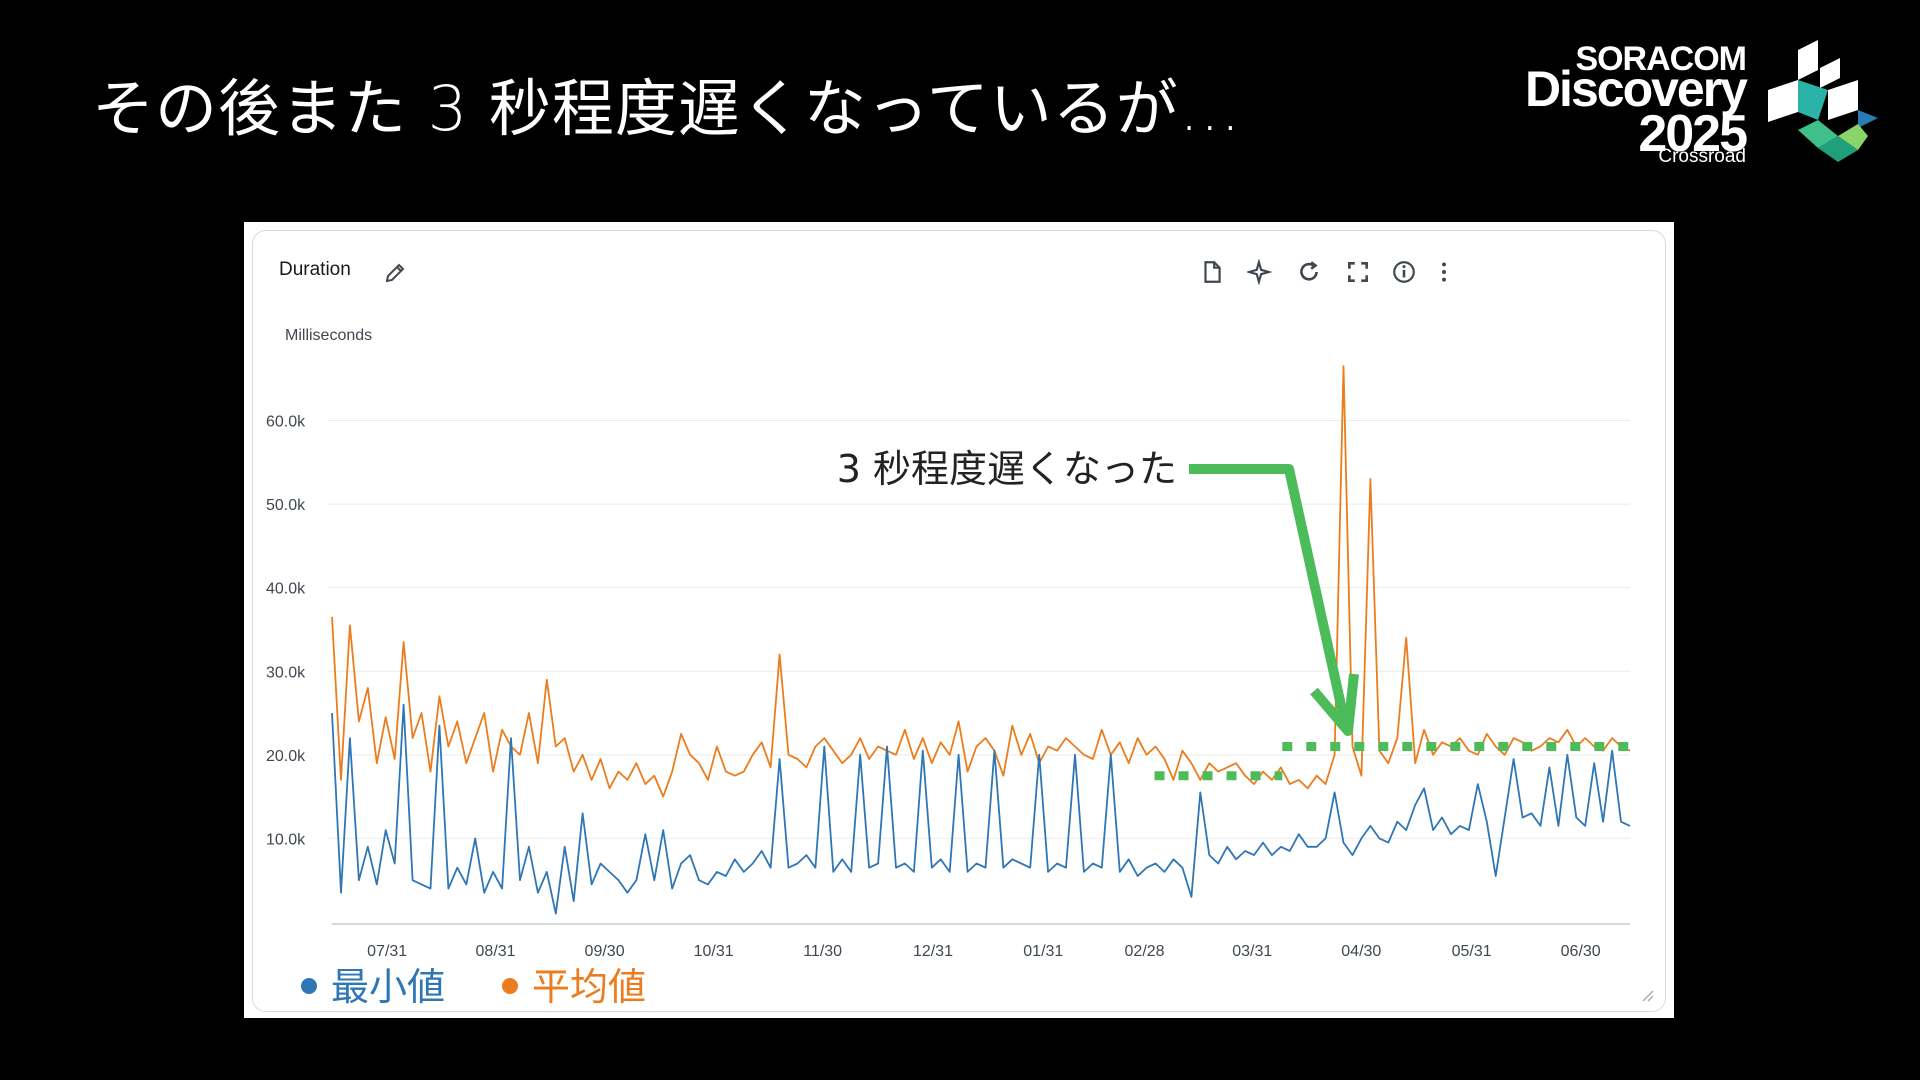 This screenshot has height=1080, width=1920. I want to click on info-icon, so click(1404, 272).